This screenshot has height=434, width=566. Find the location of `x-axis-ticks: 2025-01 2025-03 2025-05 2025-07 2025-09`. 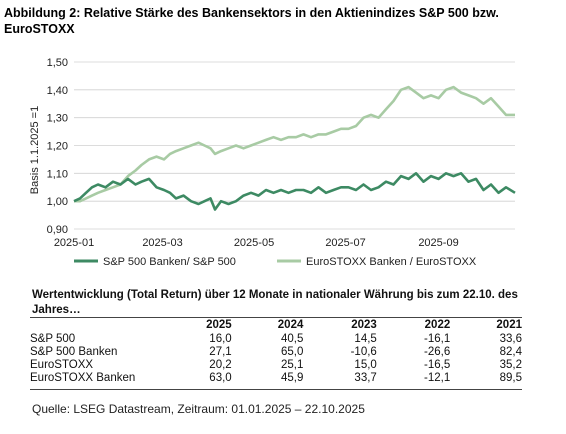

x-axis-ticks: 2025-01 2025-03 2025-05 2025-07 2025-09 is located at coordinates (256, 243).